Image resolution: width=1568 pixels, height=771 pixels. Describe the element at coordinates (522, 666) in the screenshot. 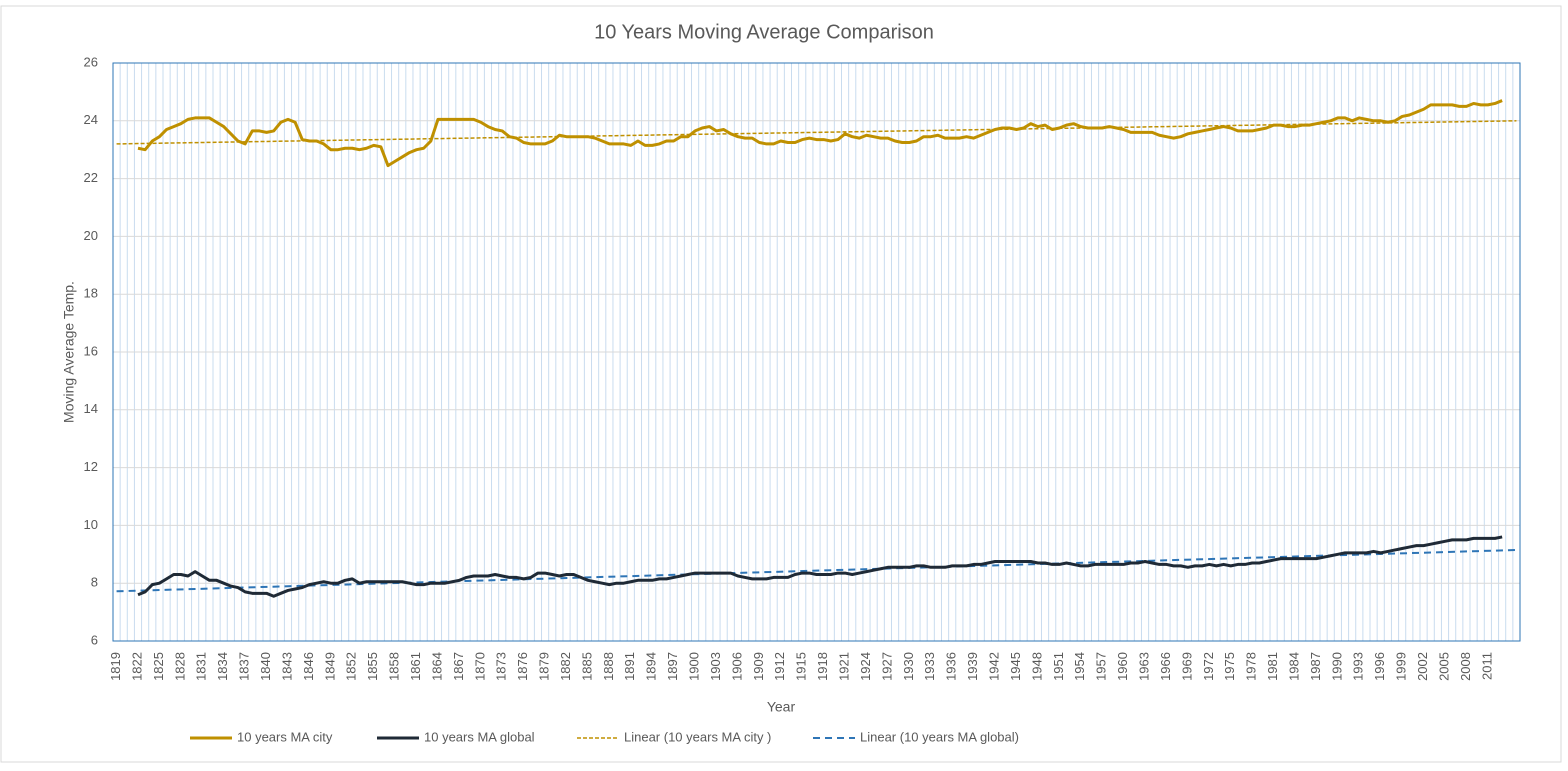

I see `x-tick-label: 1876` at that location.